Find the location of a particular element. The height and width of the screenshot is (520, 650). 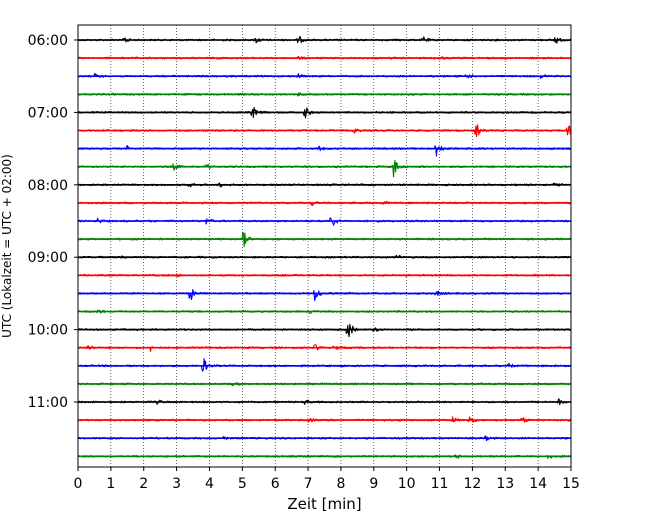

seismic-trace-09:30 is located at coordinates (324, 295).